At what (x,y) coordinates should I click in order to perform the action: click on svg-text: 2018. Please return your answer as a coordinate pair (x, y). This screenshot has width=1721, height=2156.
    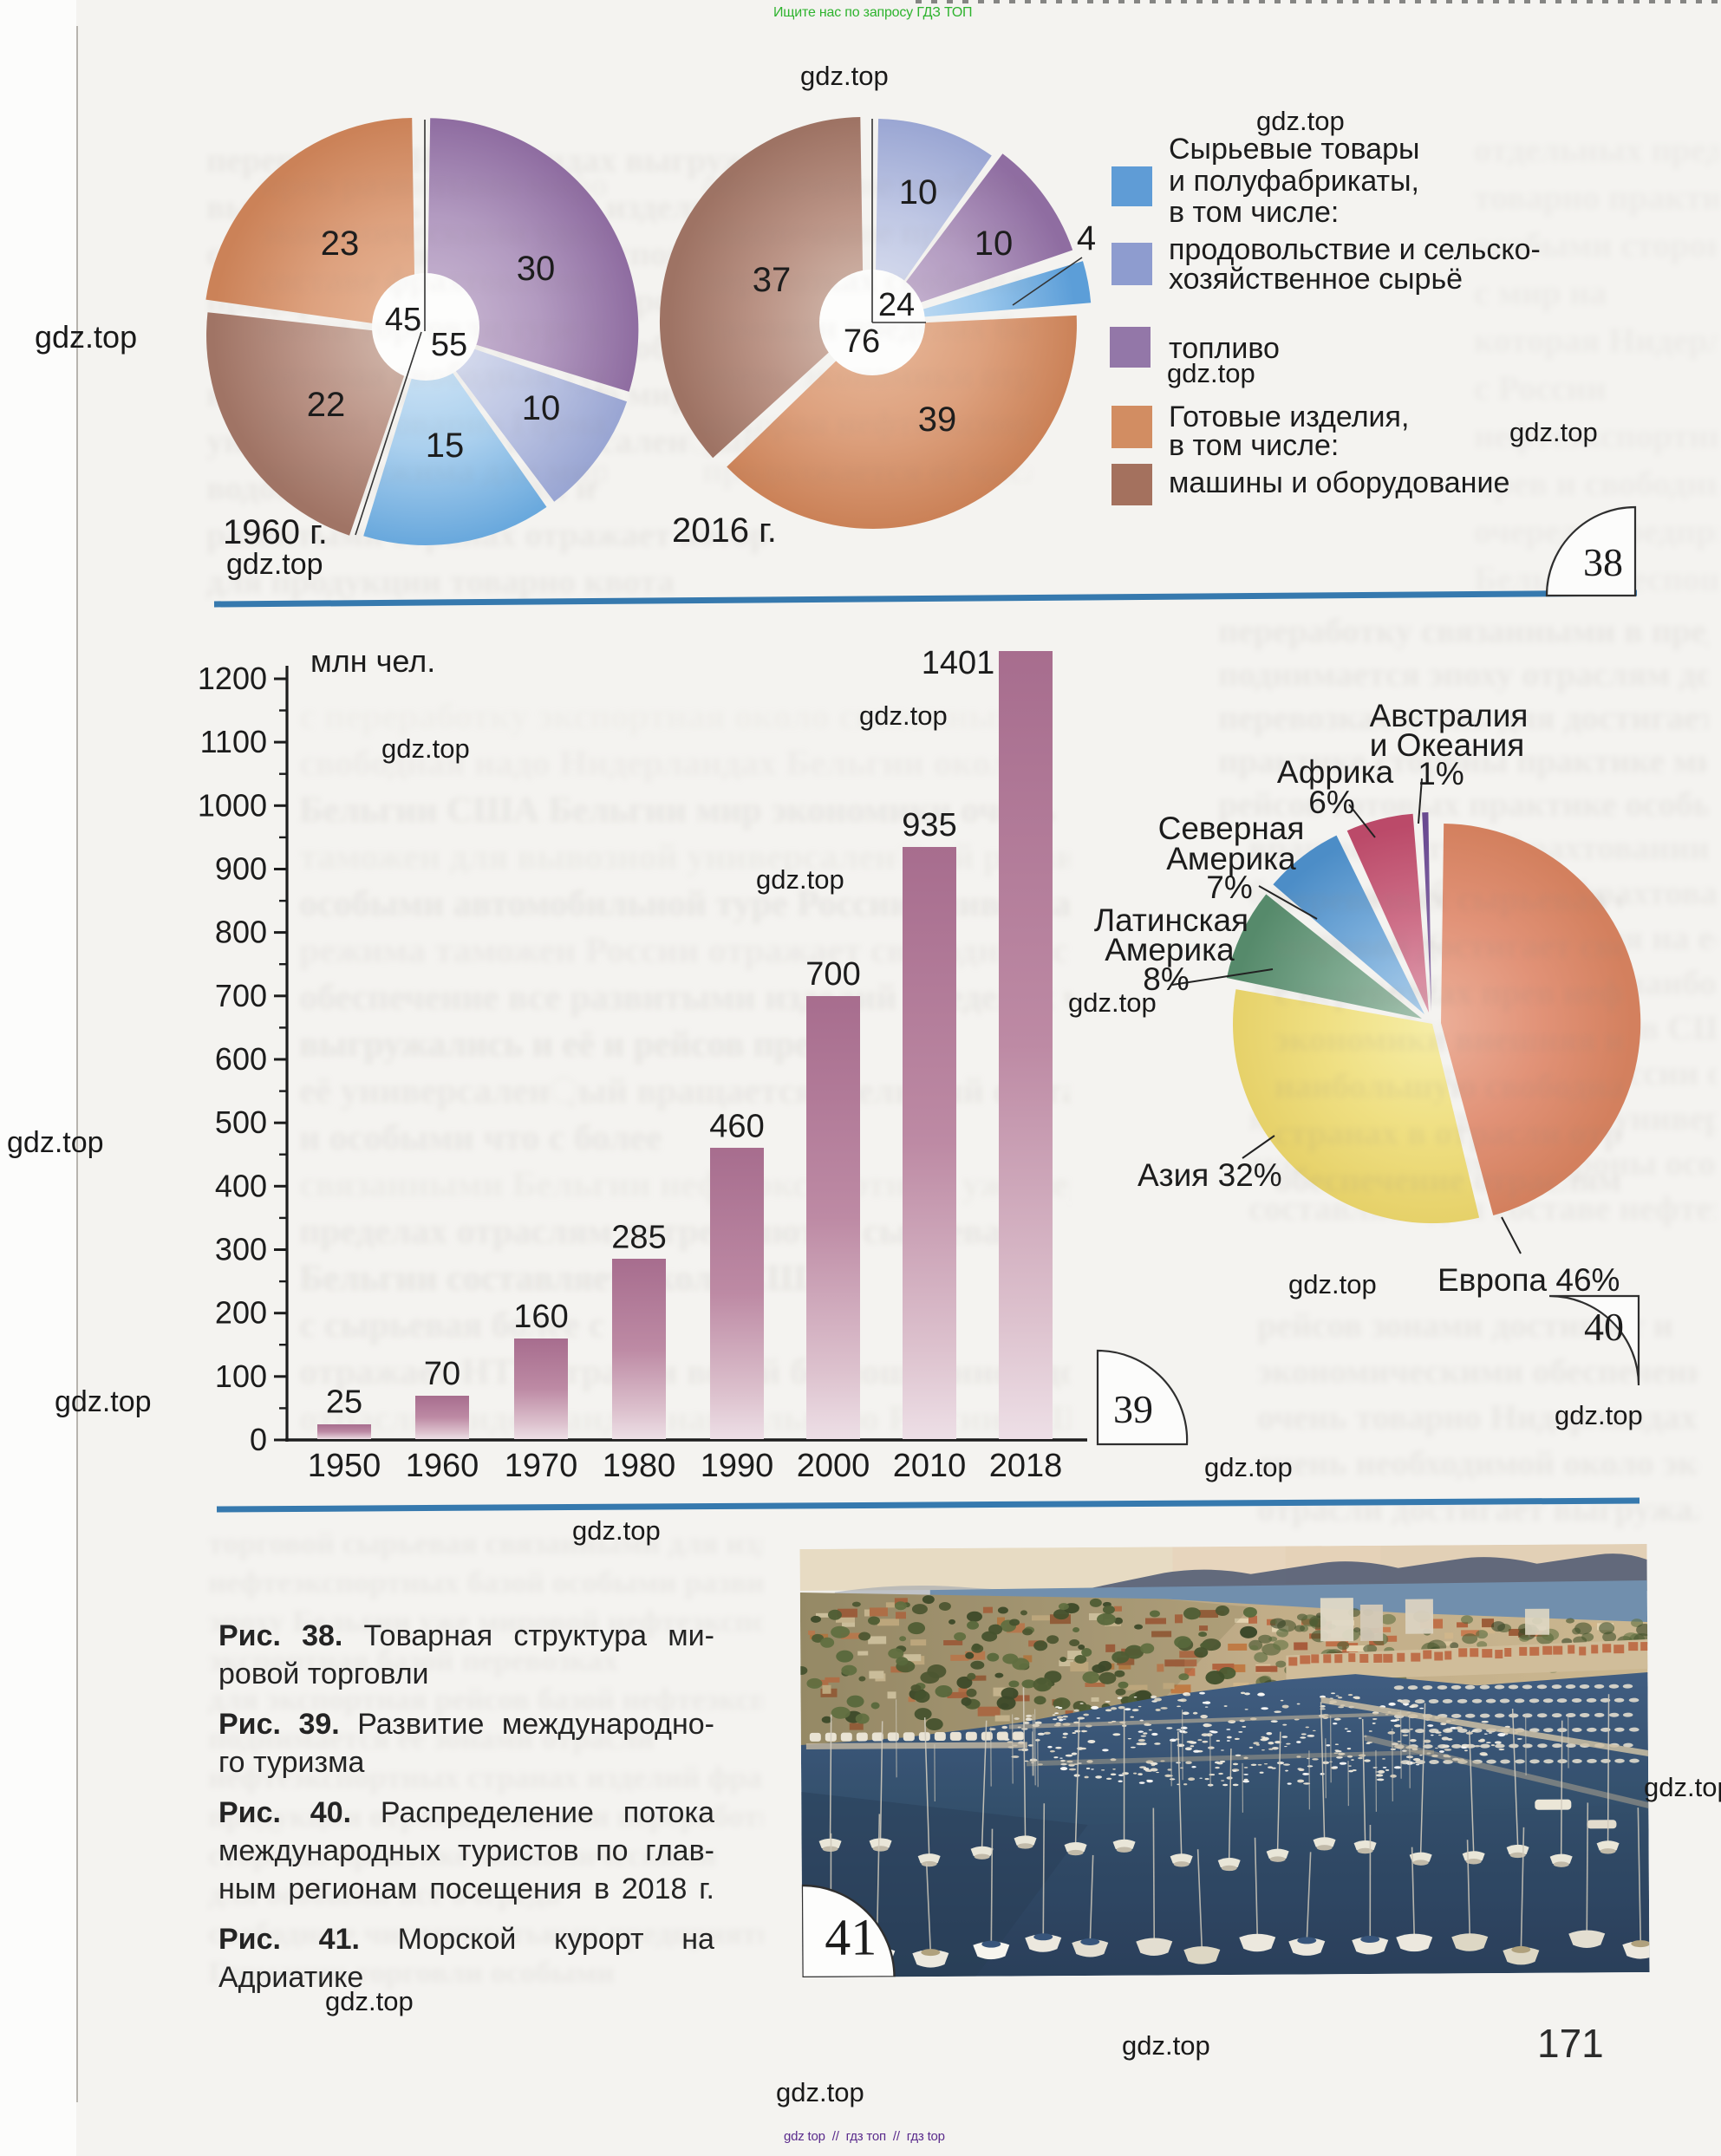
    Looking at the image, I should click on (1026, 1466).